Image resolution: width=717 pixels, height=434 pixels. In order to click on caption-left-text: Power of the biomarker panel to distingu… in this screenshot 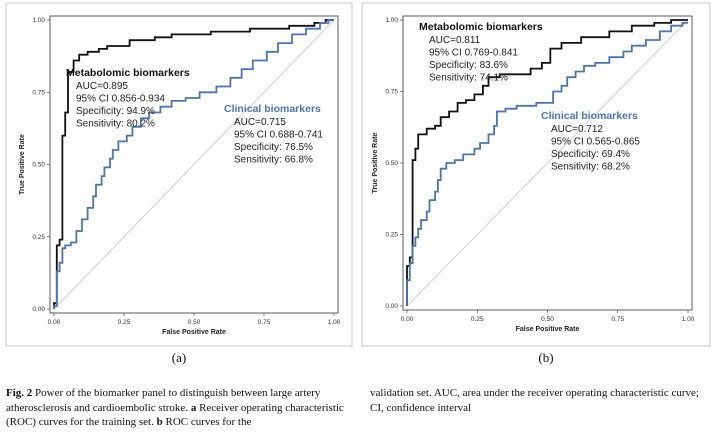, I will do `click(163, 400)`.